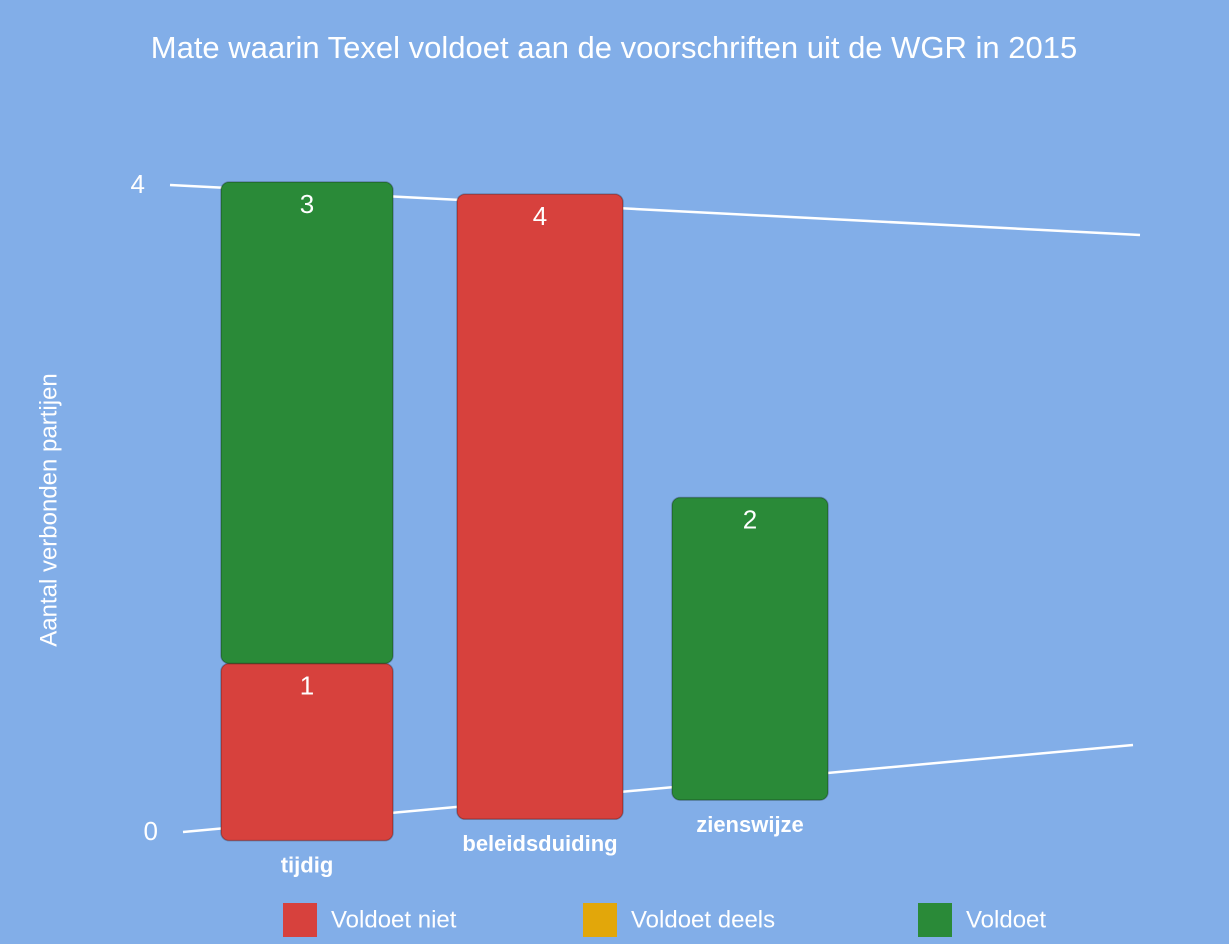  Describe the element at coordinates (307, 864) in the screenshot. I see `x-tick-label: tijdig` at that location.